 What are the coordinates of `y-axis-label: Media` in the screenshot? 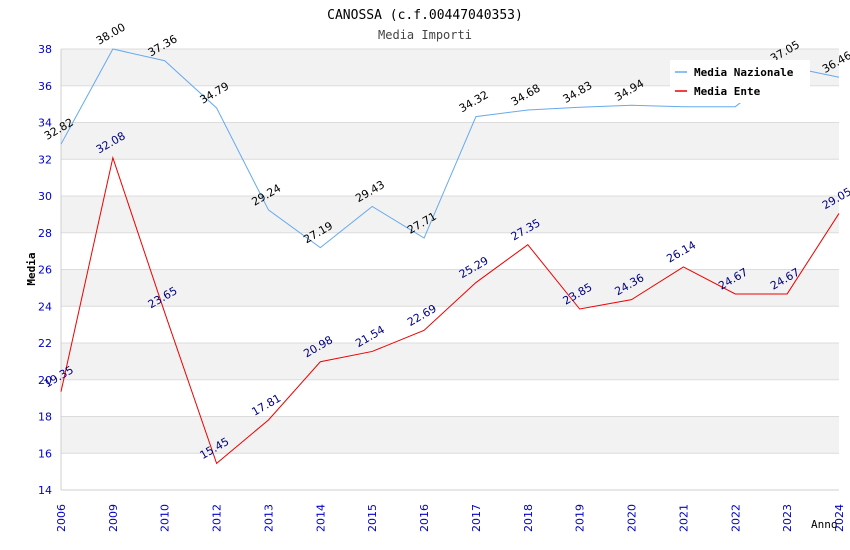 It's located at (31, 268).